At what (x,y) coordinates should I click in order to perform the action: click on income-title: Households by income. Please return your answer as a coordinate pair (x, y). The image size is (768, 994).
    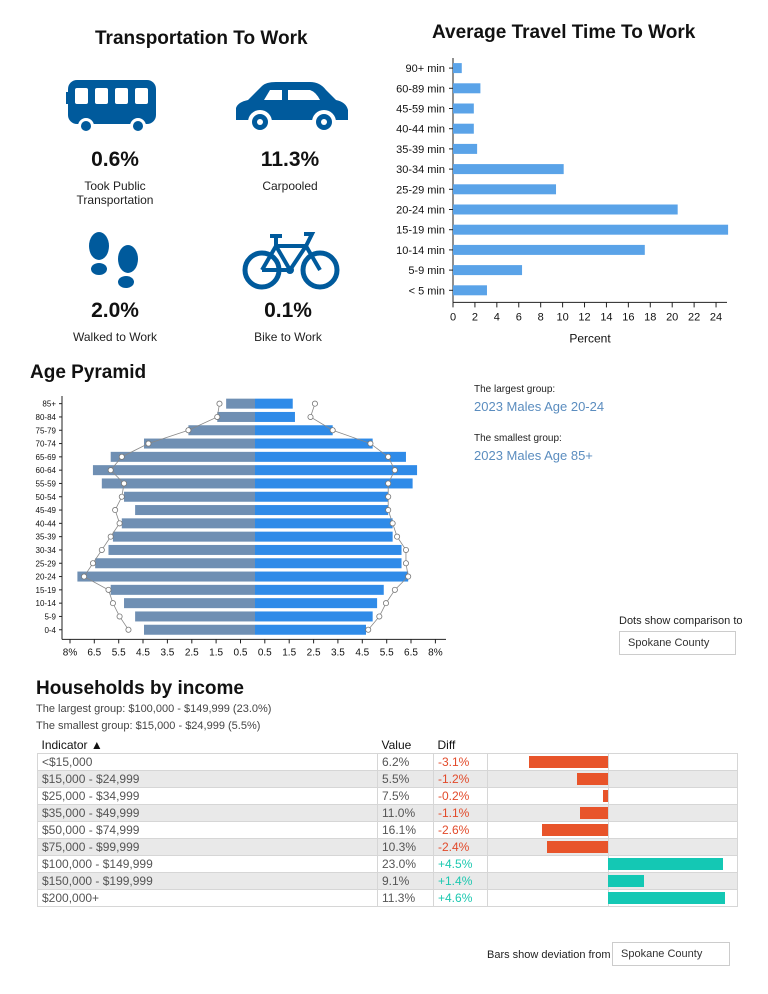
    Looking at the image, I should click on (140, 688).